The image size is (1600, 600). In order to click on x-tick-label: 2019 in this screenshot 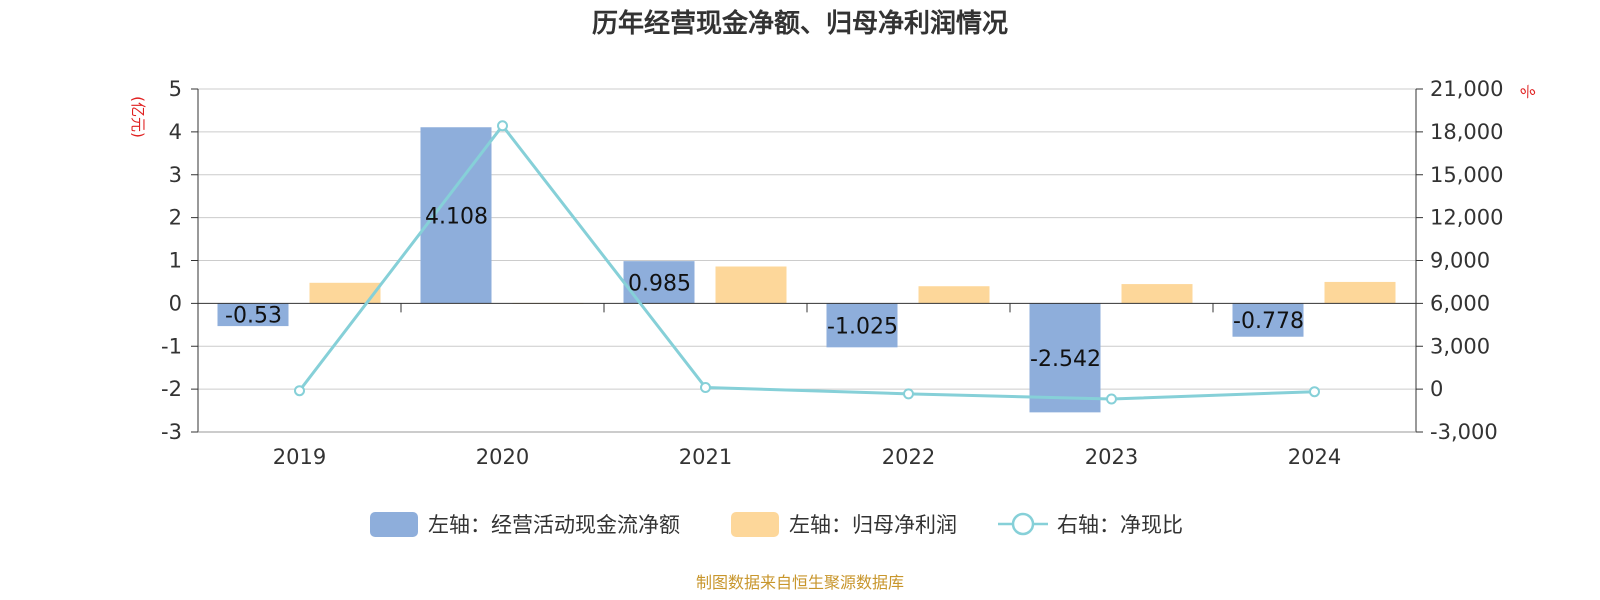, I will do `click(299, 457)`.